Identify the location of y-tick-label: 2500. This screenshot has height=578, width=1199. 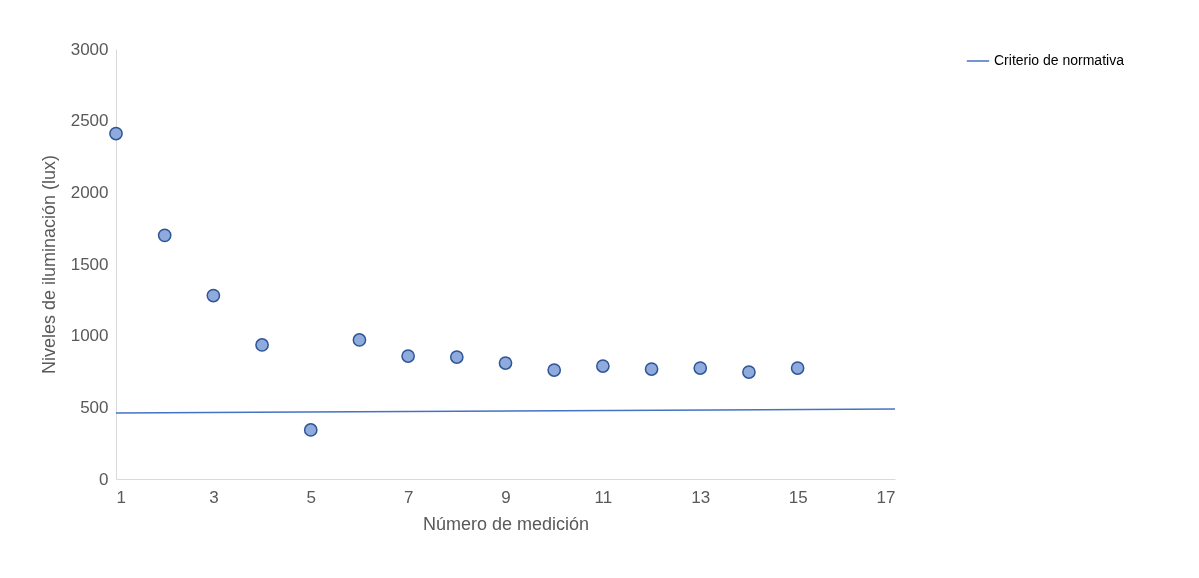
(89, 121).